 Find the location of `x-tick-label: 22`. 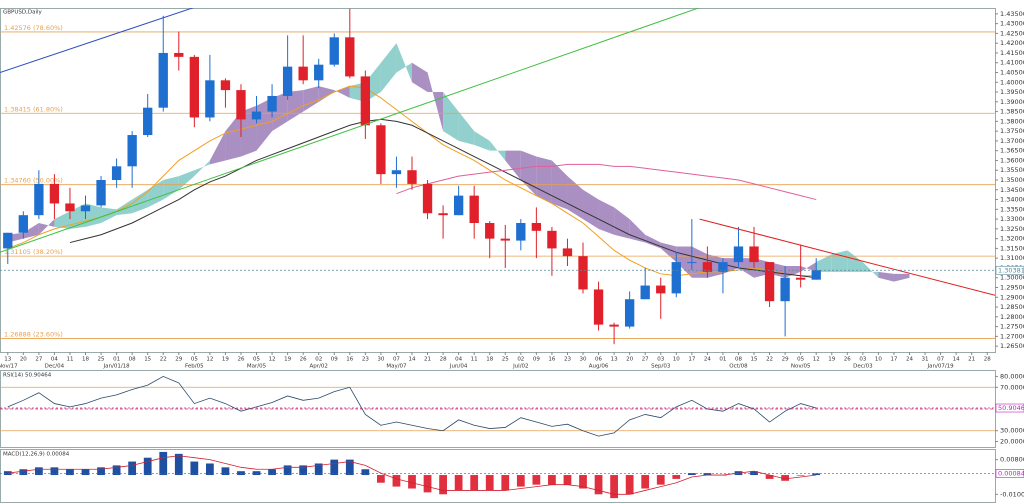

x-tick-label: 22 is located at coordinates (163, 360).